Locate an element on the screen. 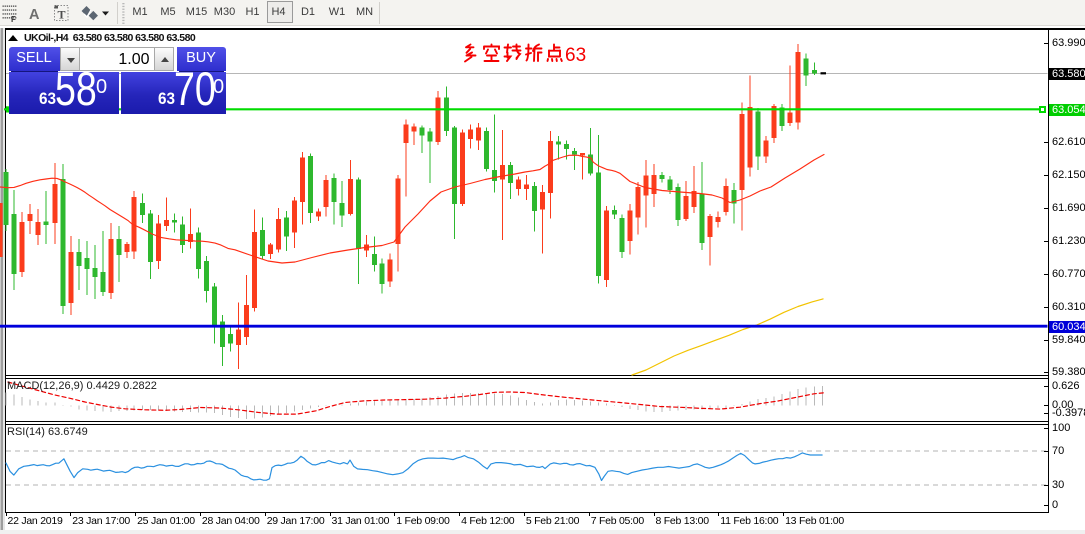 This screenshot has width=1085, height=534. svg-text: F is located at coordinates (13, 19).